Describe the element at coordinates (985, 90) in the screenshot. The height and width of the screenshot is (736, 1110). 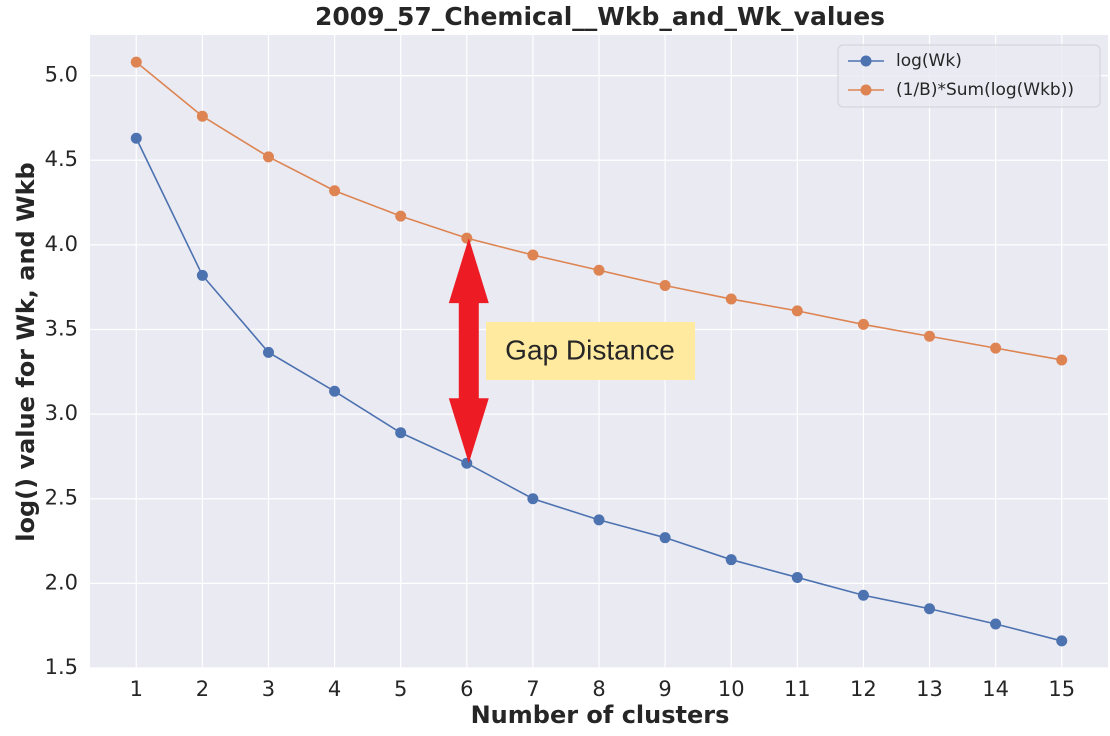
I see `legend-label: (1/B)*Sum(log(Wkb))` at that location.